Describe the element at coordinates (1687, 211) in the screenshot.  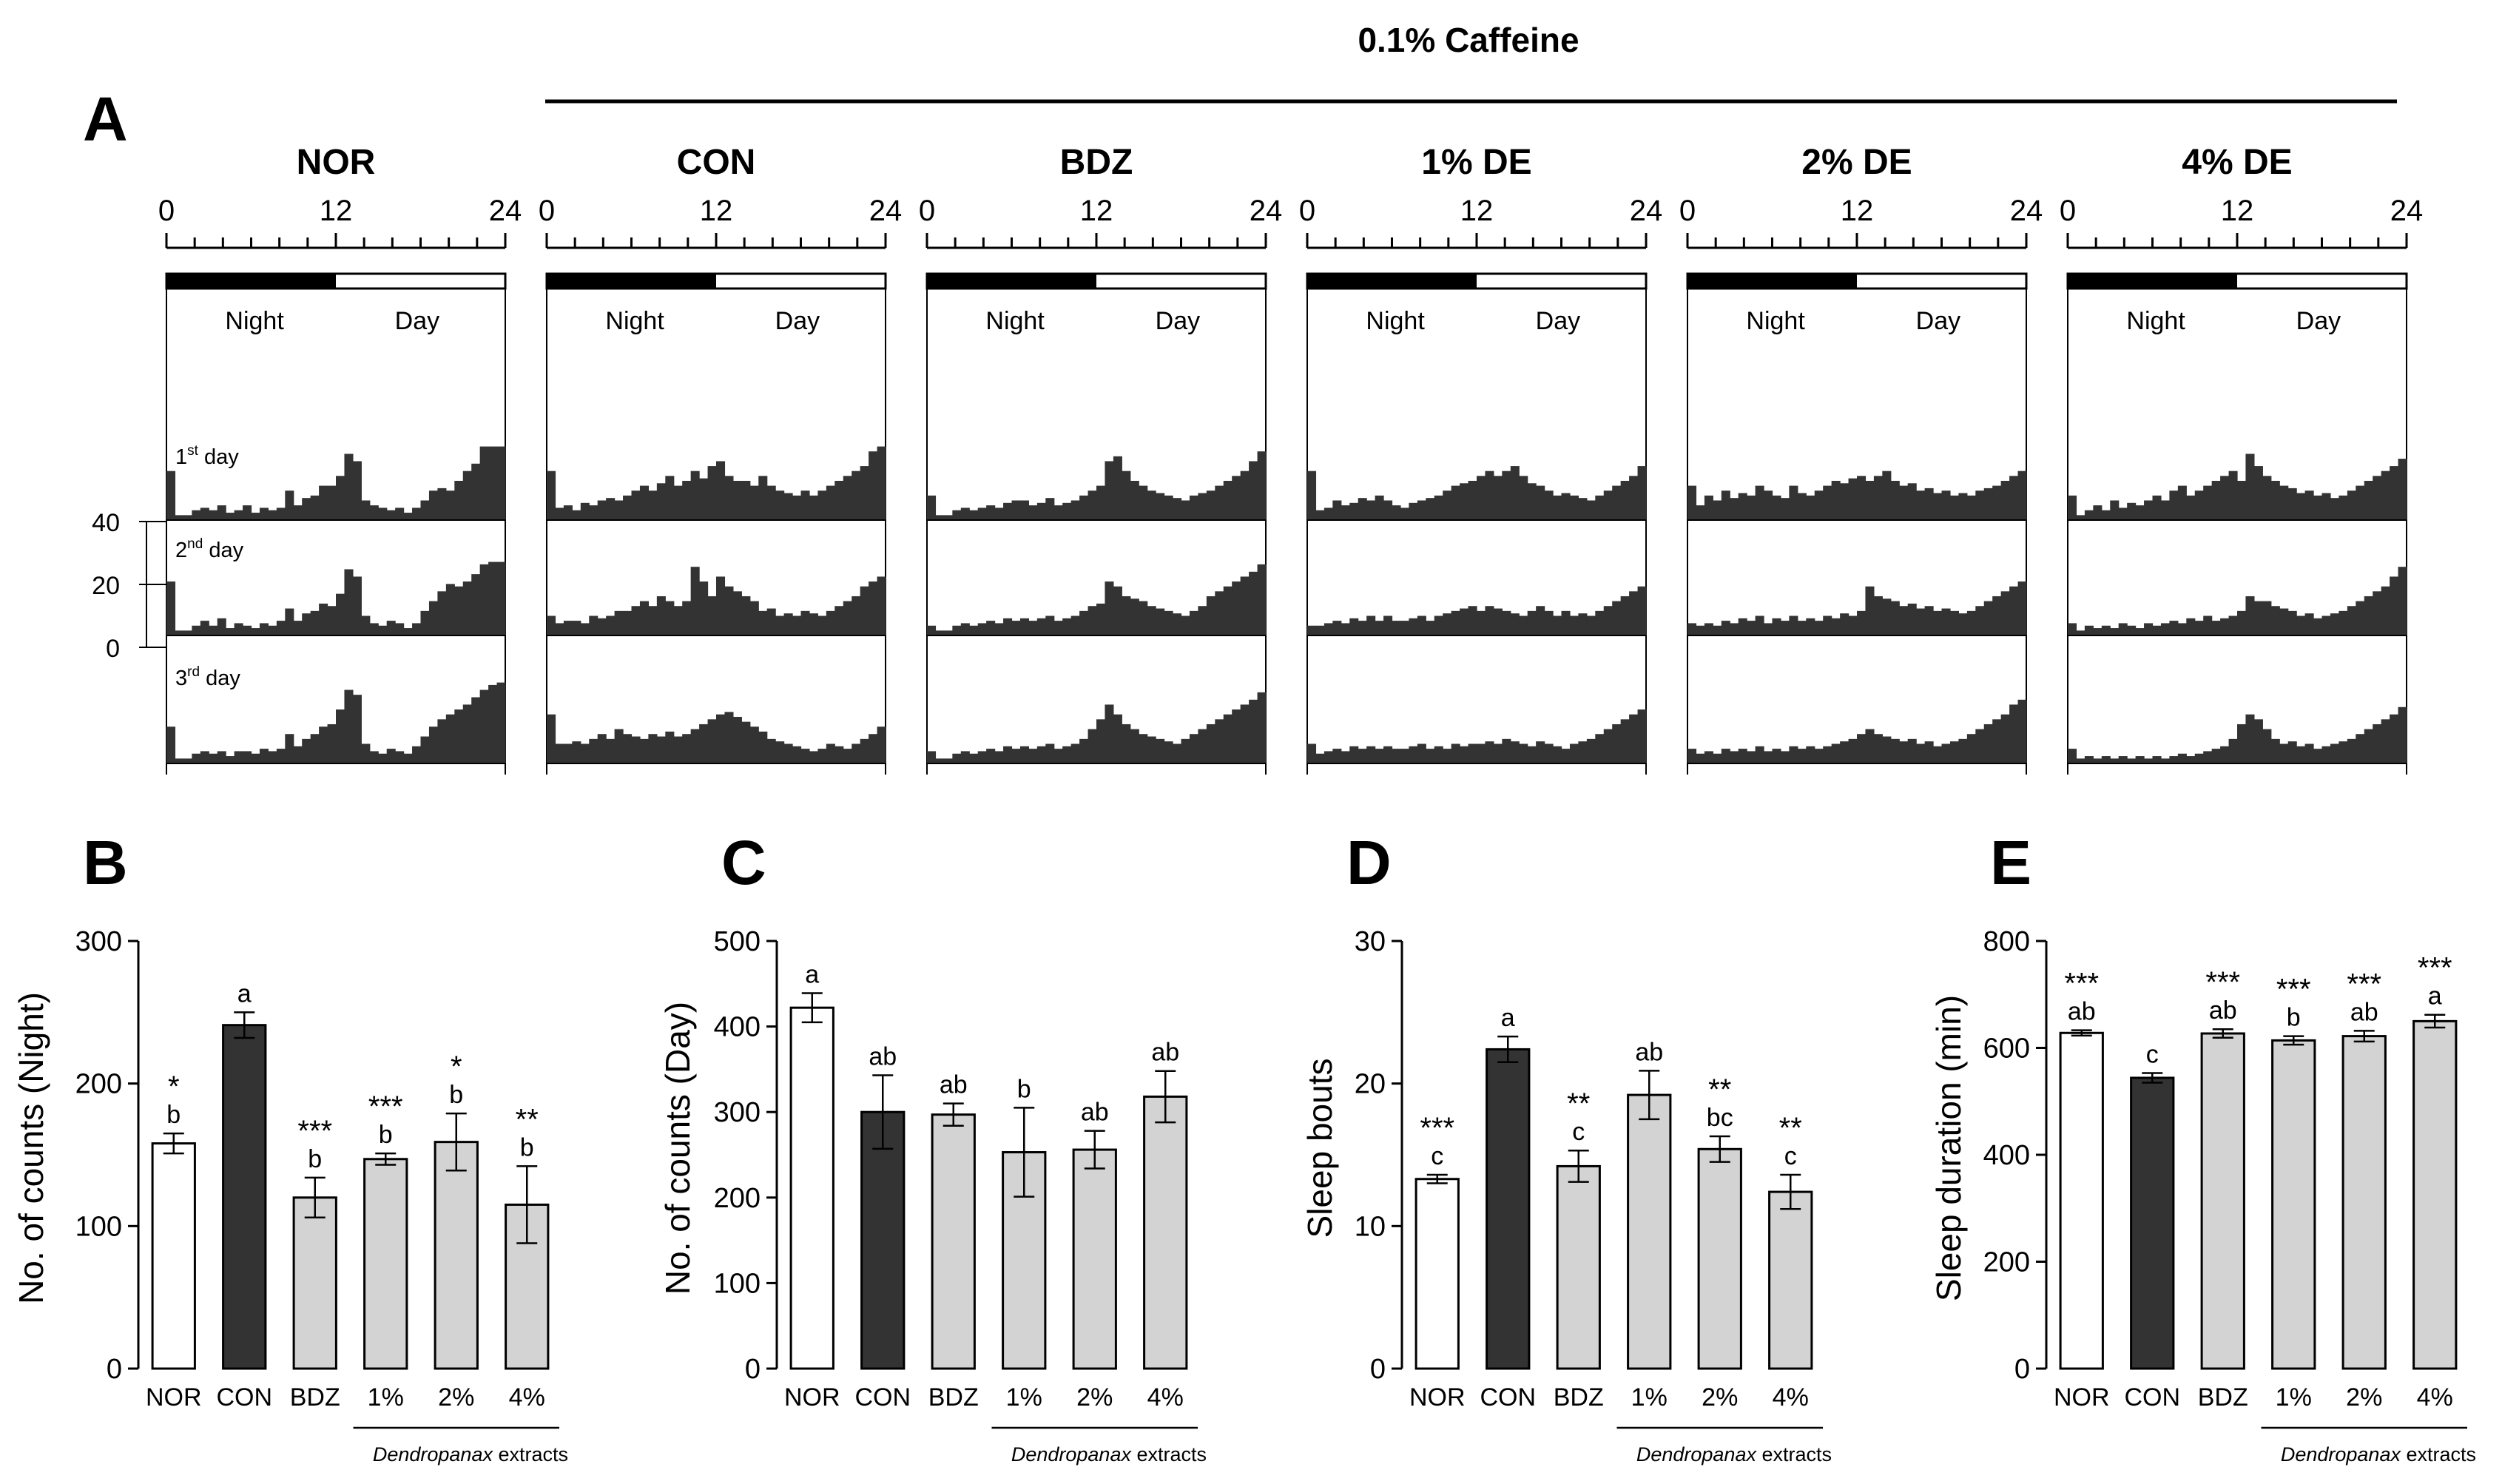
I see `time-tick-label: 0` at that location.